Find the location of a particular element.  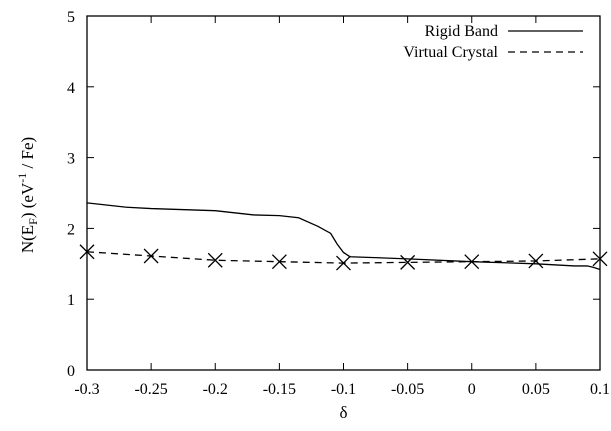

legend-label: Rigid Band is located at coordinates (461, 31).